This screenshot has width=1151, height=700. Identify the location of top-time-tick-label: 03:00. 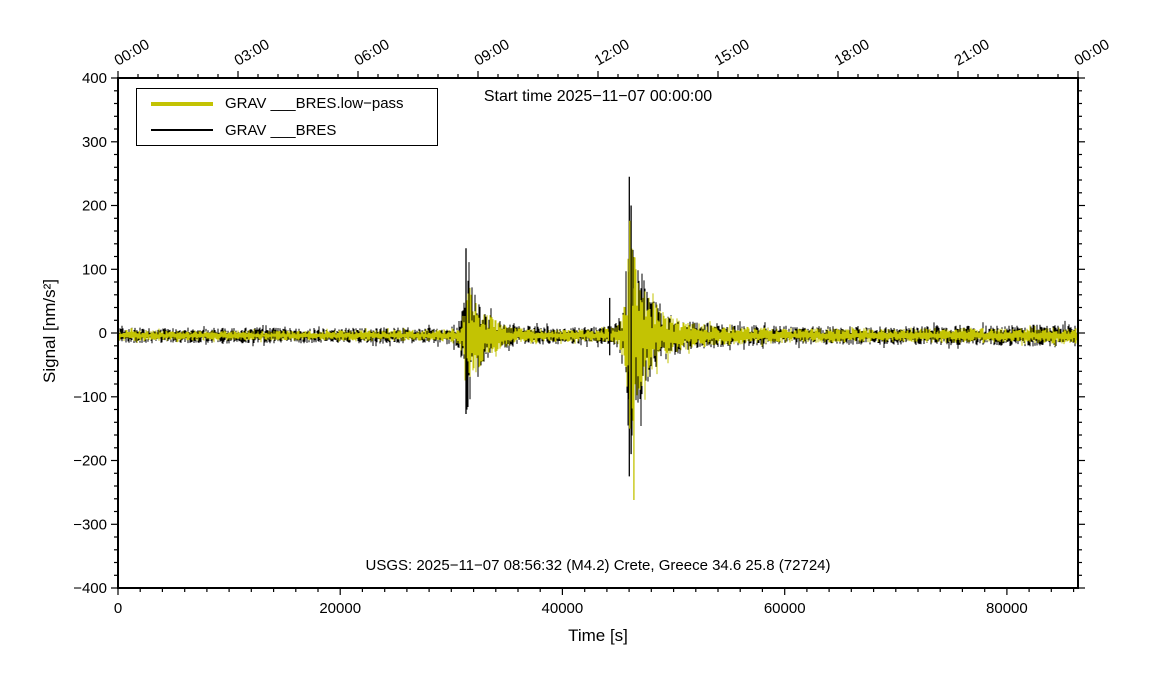
(252, 52).